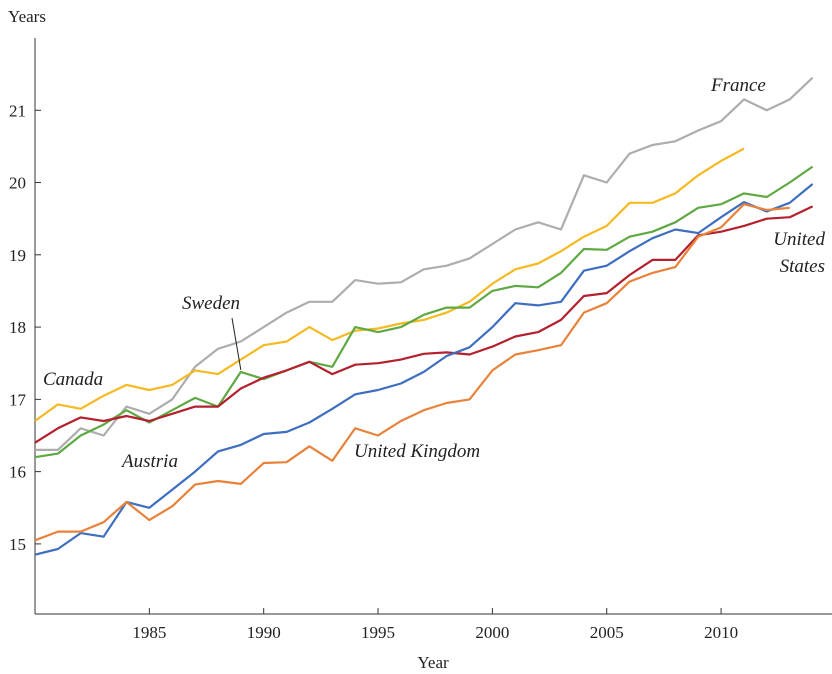  I want to click on x-tick-label: 2005, so click(607, 632).